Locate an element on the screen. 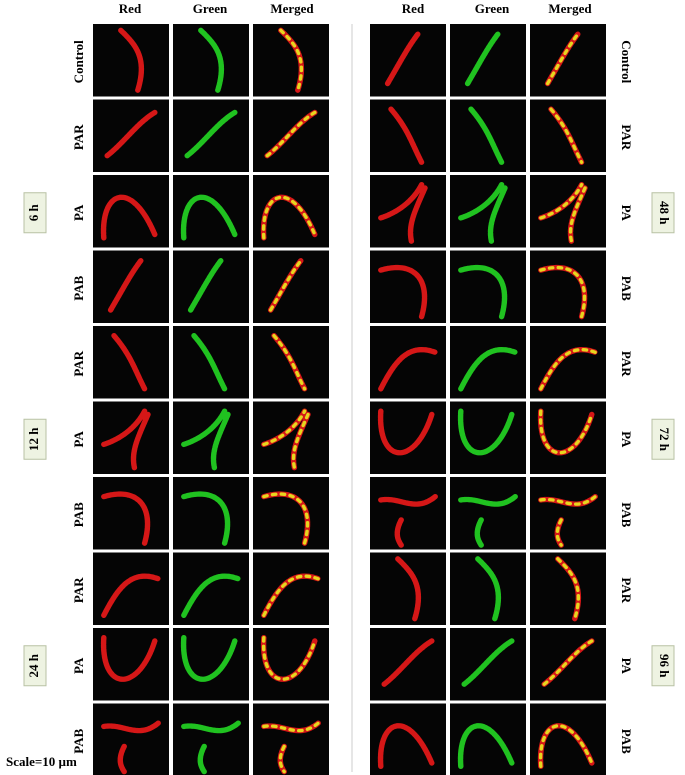 Image resolution: width=685 pixels, height=775 pixels. group-label: 12 h is located at coordinates (33, 439).